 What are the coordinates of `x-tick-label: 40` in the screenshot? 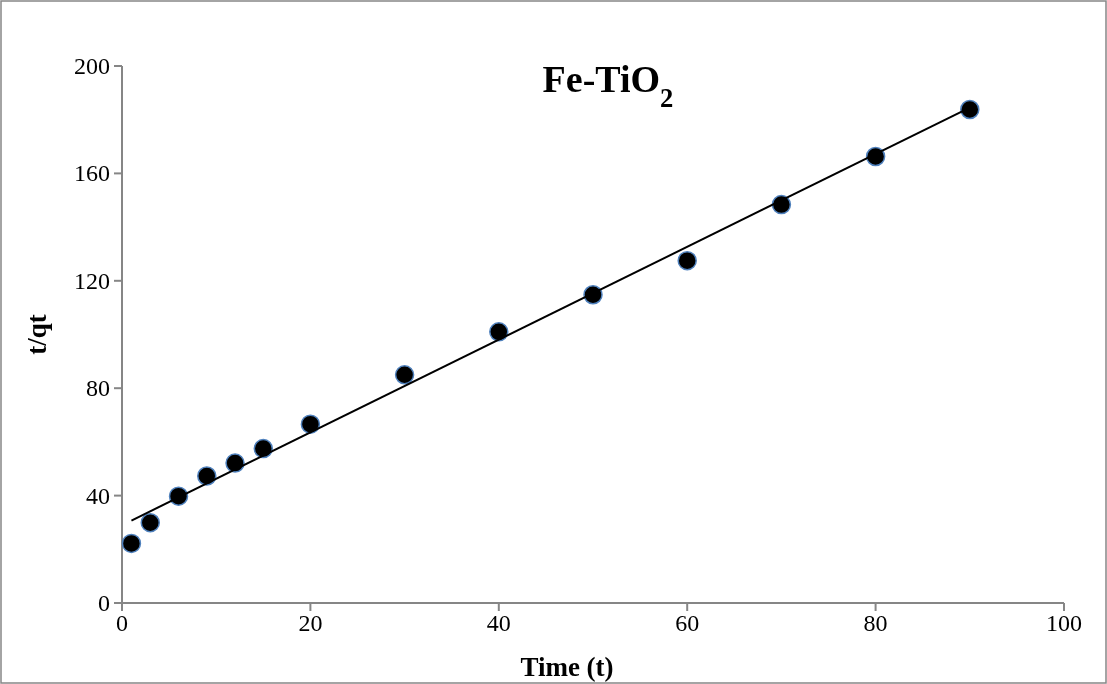 It's located at (498, 623).